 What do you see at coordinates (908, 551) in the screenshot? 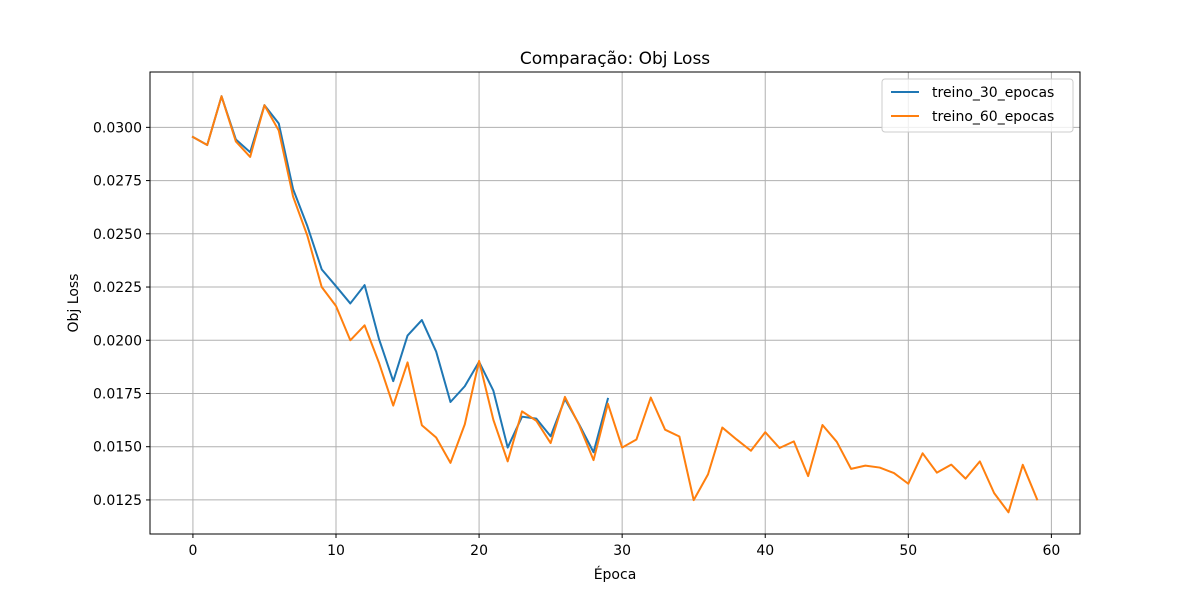
I see `x-tick-label: 50` at bounding box center [908, 551].